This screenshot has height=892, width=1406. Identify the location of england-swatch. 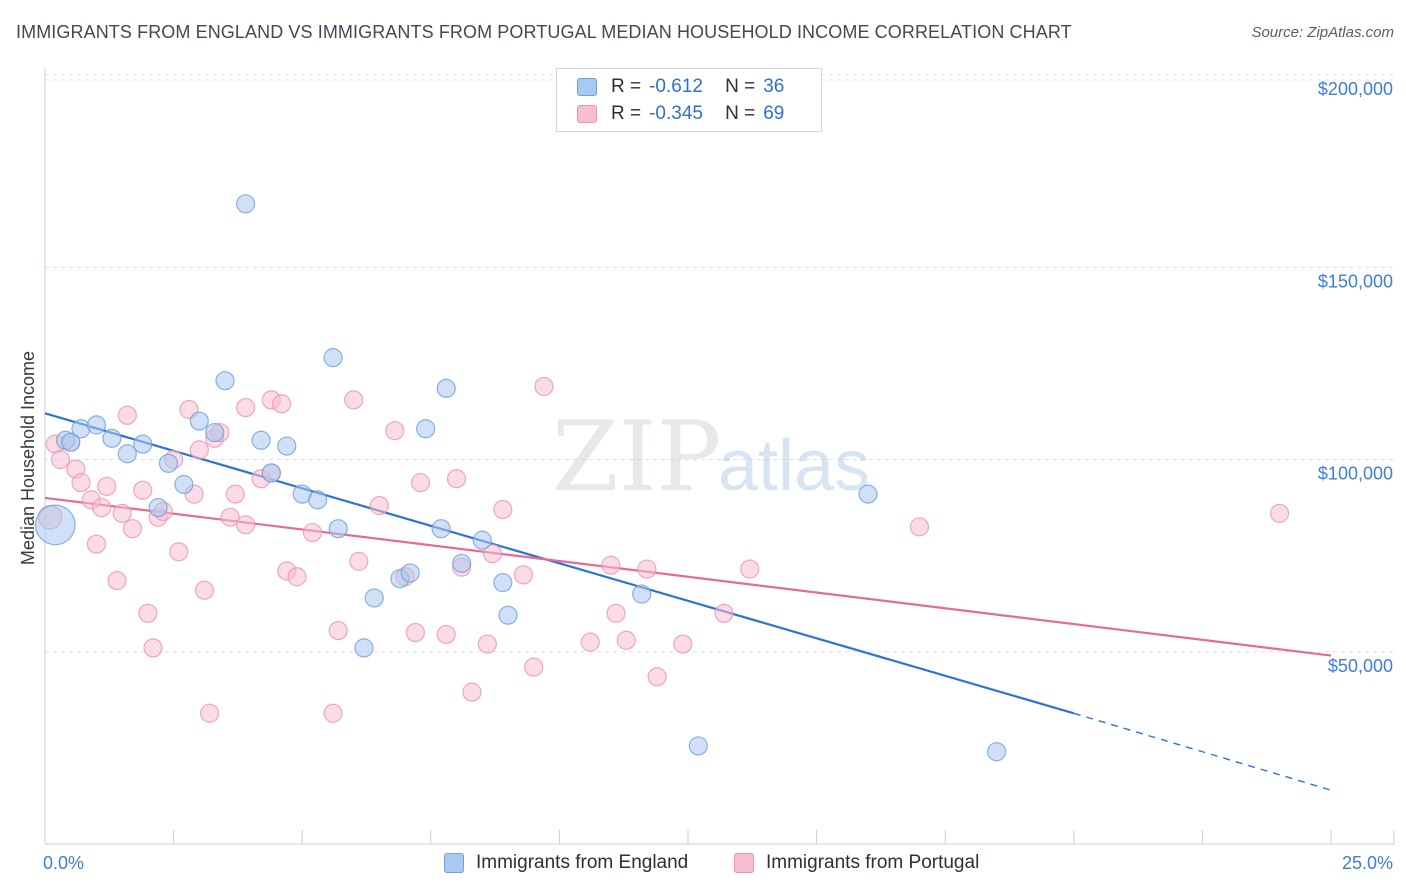
(587, 87).